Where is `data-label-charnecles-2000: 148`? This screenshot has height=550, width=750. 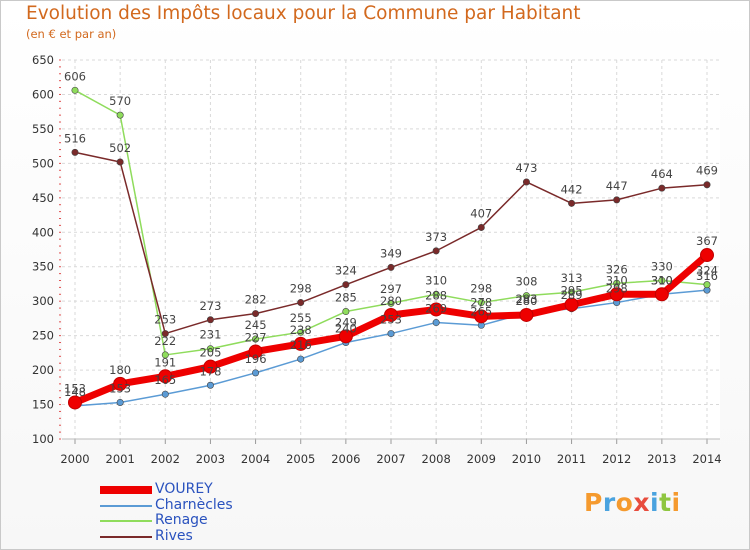
data-label-charnecles-2000: 148 is located at coordinates (75, 392).